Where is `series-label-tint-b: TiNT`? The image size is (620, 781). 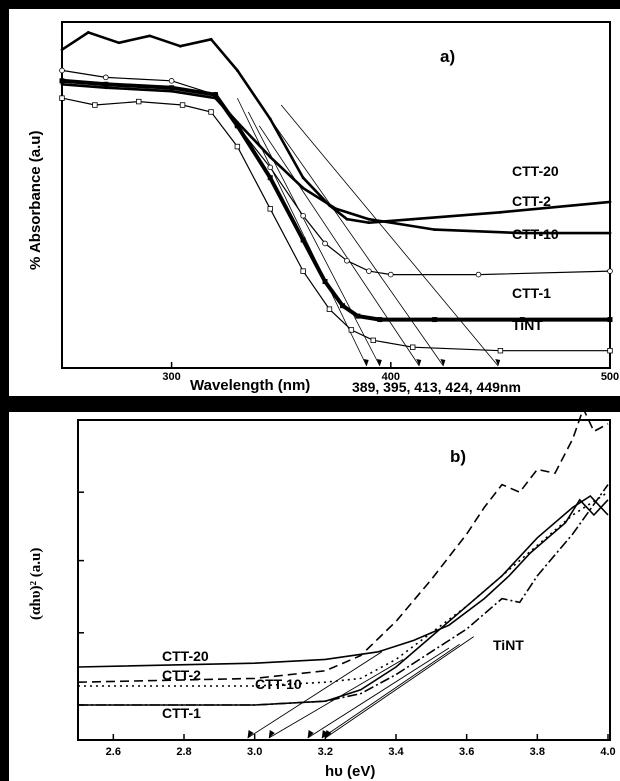
series-label-tint-b: TiNT is located at coordinates (508, 645).